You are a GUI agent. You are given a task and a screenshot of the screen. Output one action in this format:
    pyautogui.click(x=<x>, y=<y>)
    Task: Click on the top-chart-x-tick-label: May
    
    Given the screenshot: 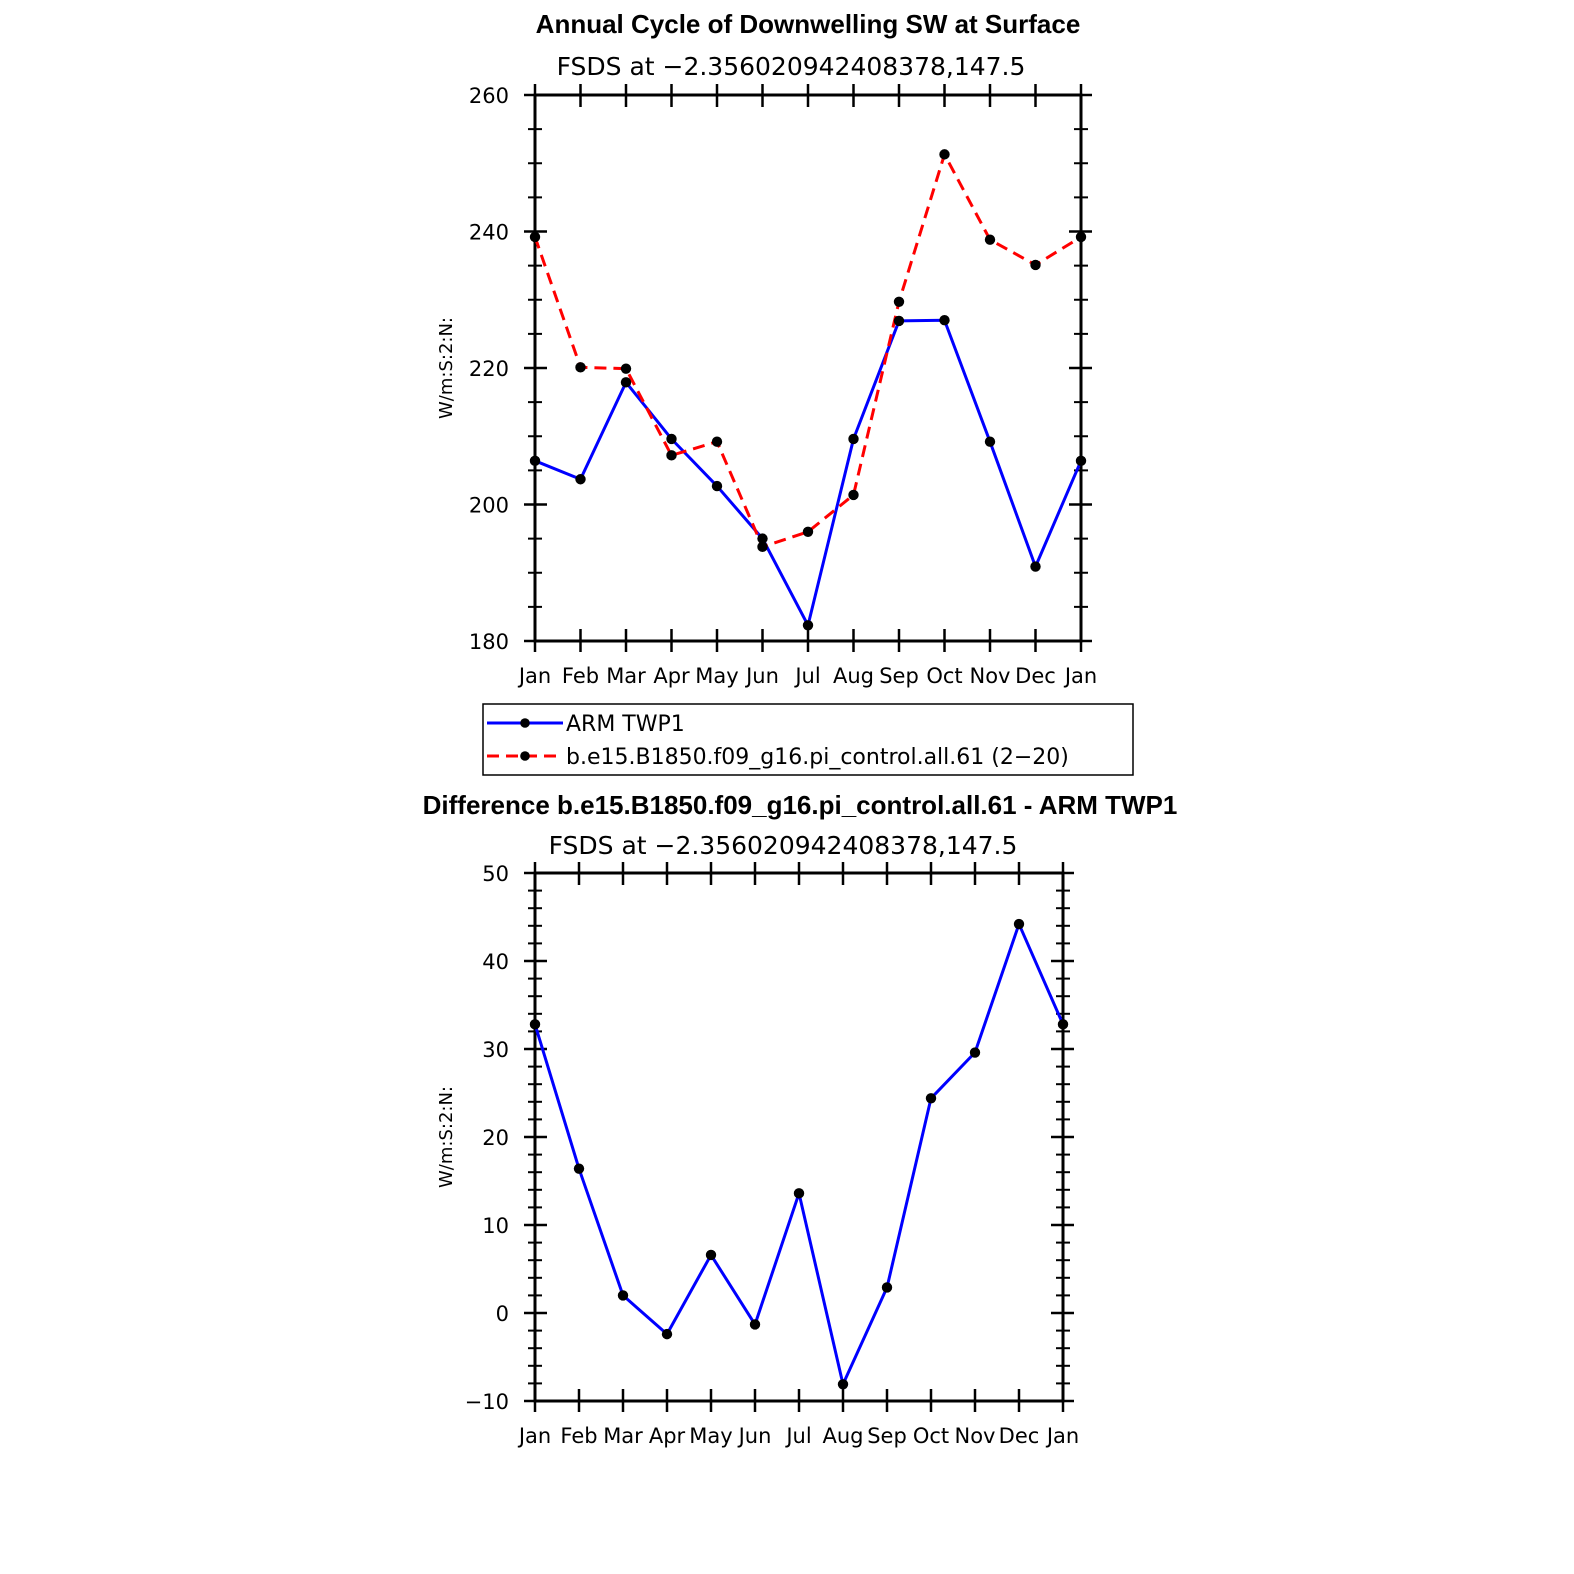 What is the action you would take?
    pyautogui.click(x=716, y=676)
    